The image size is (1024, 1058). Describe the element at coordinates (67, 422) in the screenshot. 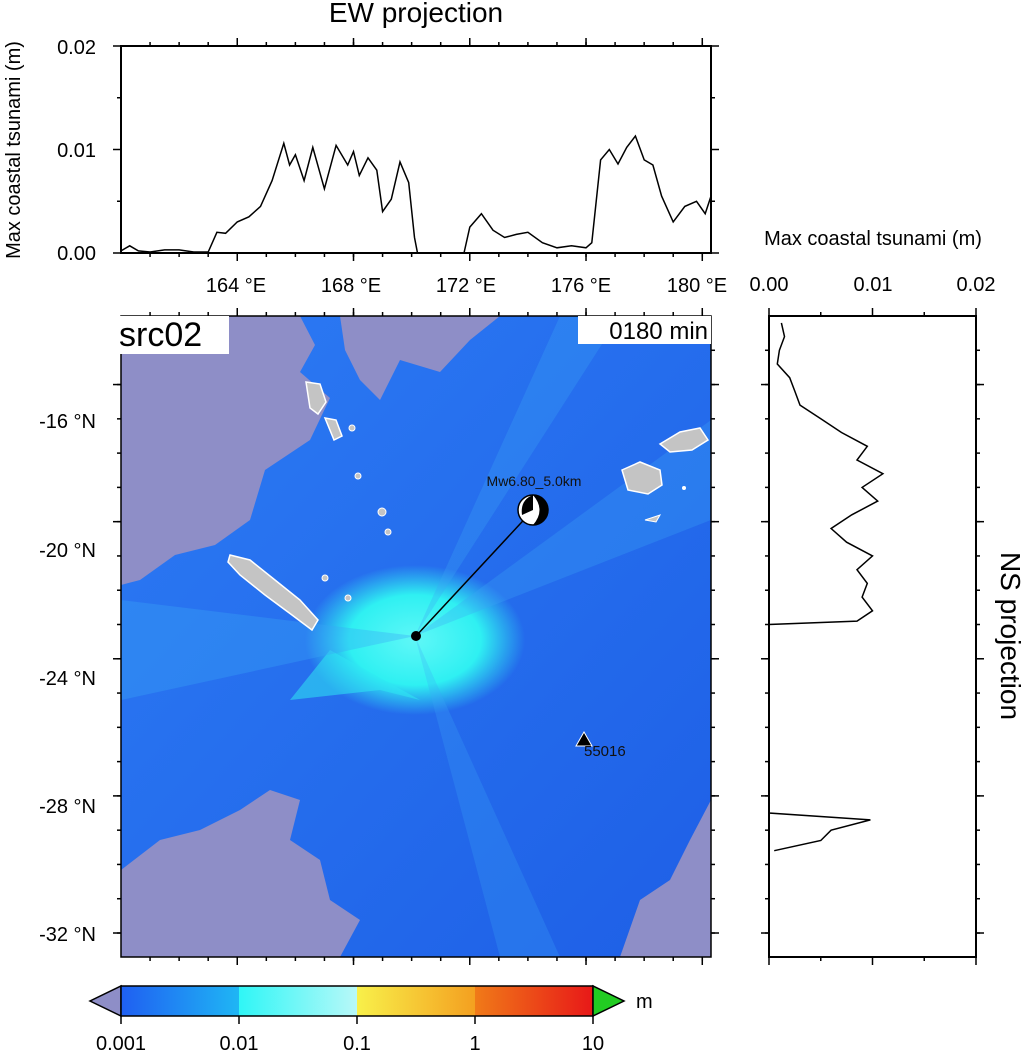

I see `map-y-tick-label: -16 °N` at that location.